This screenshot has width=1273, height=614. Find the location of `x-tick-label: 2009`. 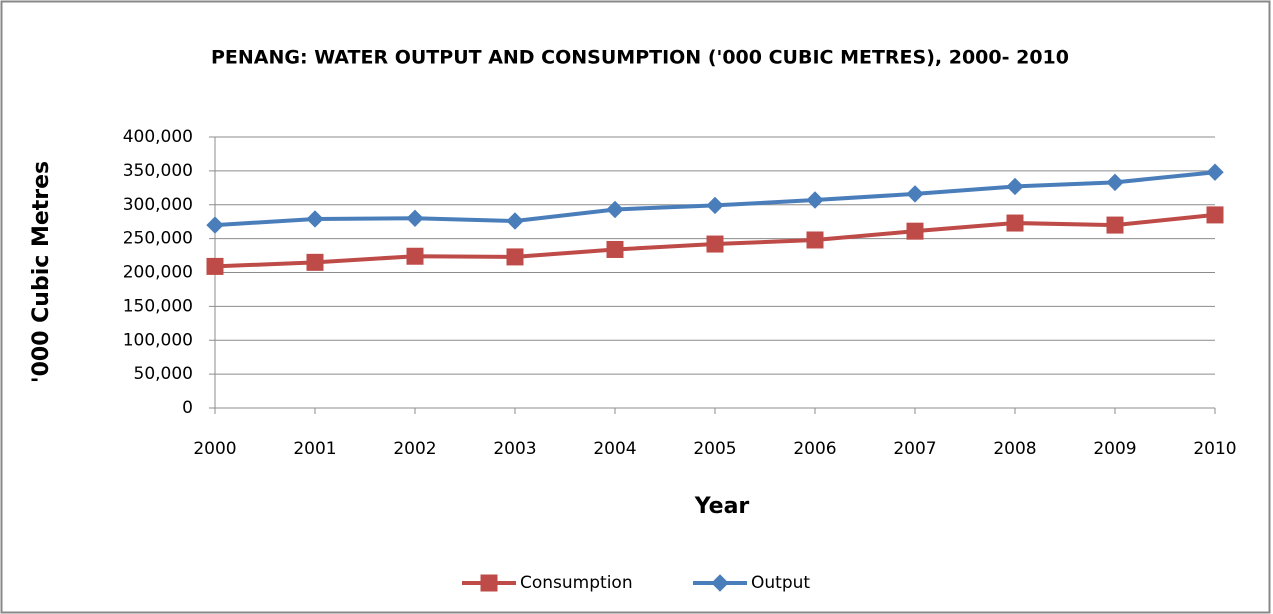

x-tick-label: 2009 is located at coordinates (1114, 449).